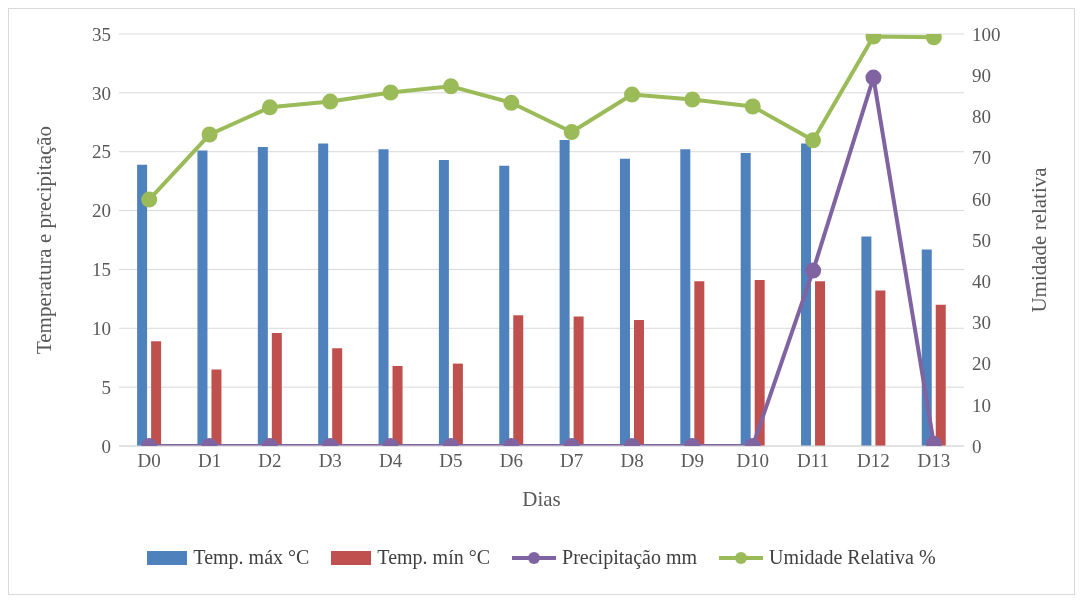 The height and width of the screenshot is (603, 1083). What do you see at coordinates (101, 93) in the screenshot?
I see `y-tick-label: 30` at bounding box center [101, 93].